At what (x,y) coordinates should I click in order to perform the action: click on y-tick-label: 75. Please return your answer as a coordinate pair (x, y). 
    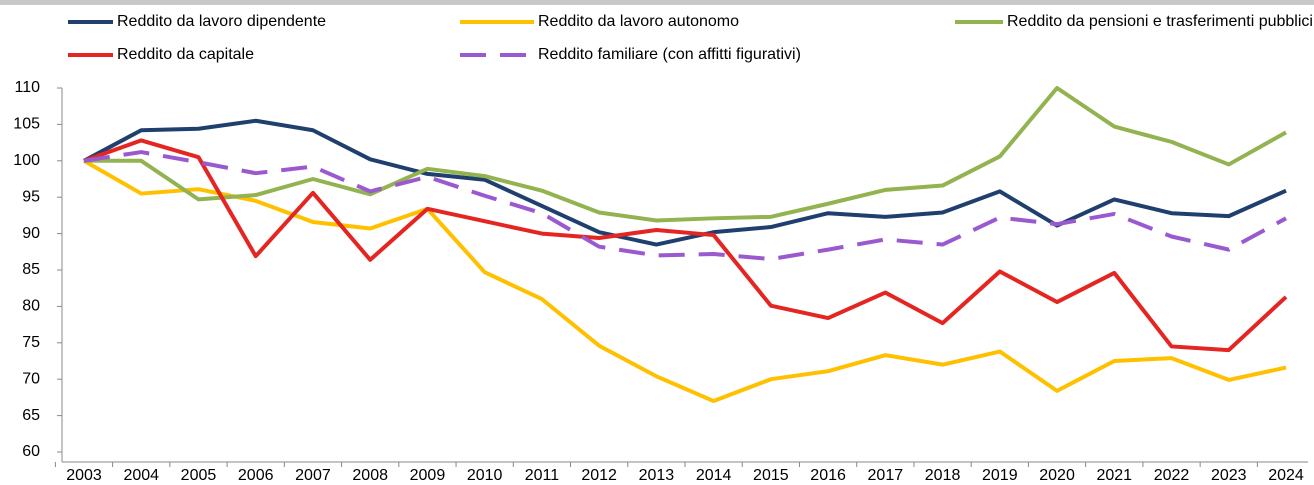
    Looking at the image, I should click on (31, 342).